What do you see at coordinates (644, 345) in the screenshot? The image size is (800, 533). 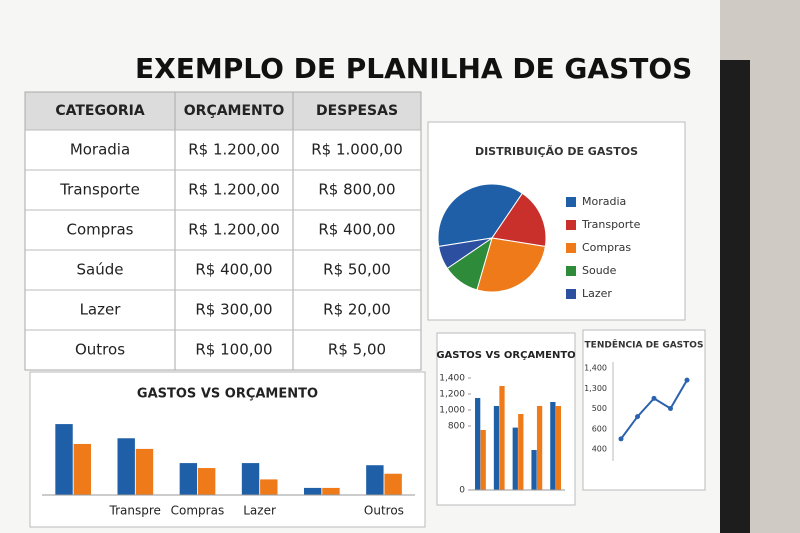 I see `chart-title: TENDÊNCIA DE GASTOS` at bounding box center [644, 345].